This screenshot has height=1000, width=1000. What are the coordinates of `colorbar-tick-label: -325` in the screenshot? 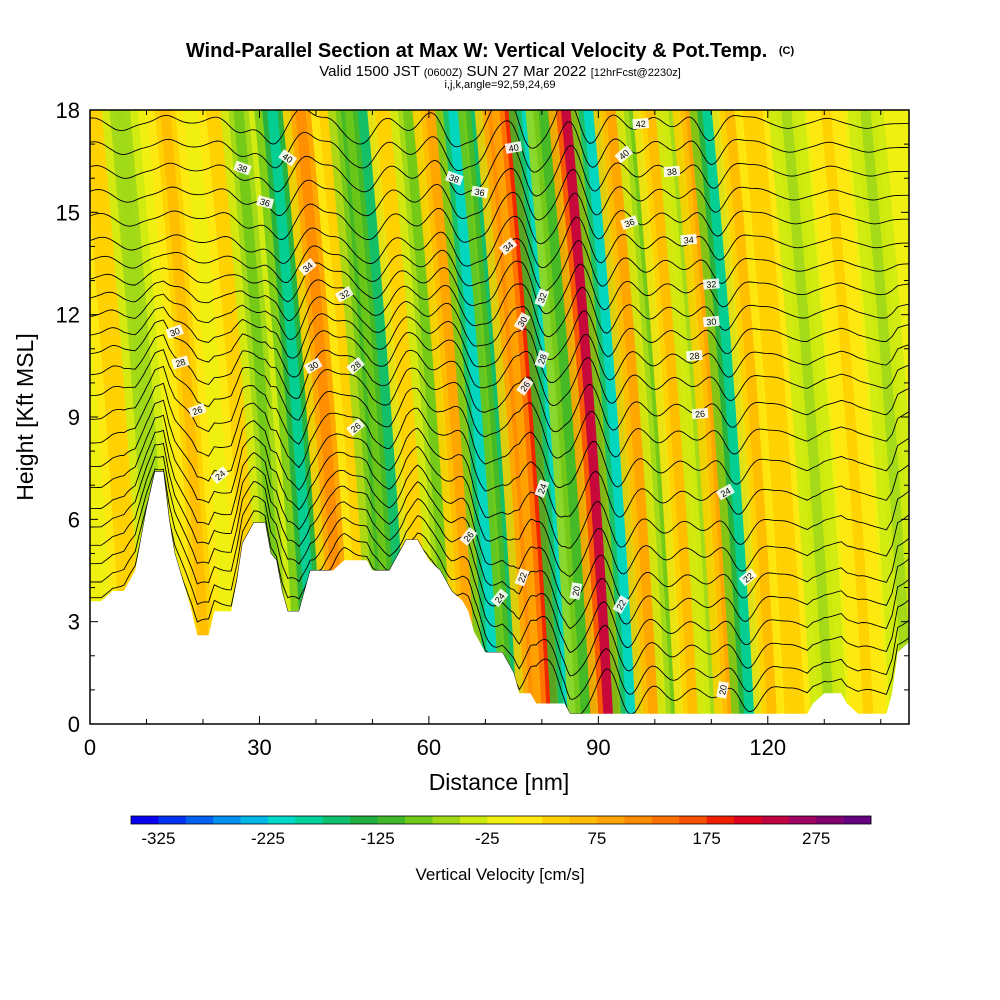 It's located at (158, 838).